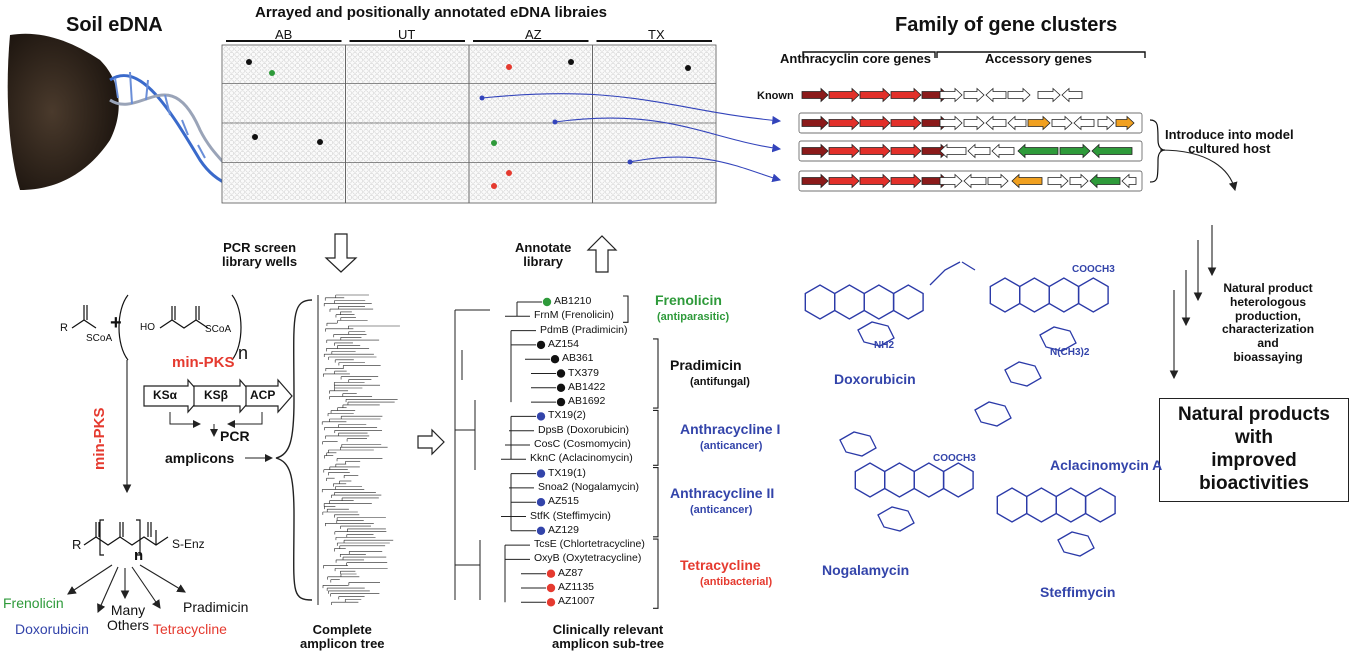 The image size is (1357, 655). I want to click on library-array, so click(469, 122).